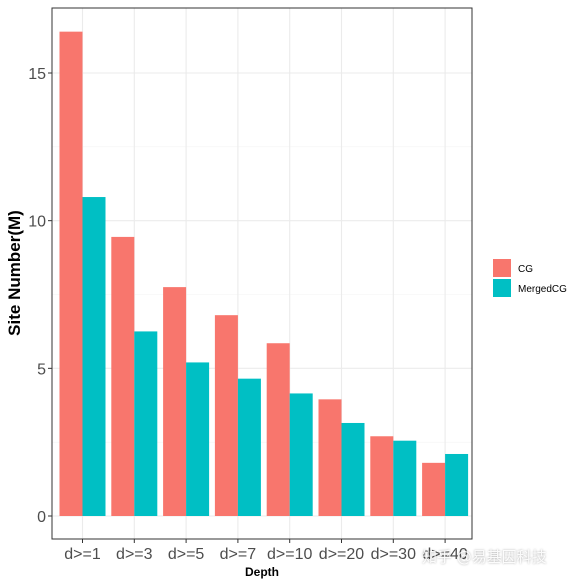  I want to click on x-tick-label: d>=7, so click(238, 554).